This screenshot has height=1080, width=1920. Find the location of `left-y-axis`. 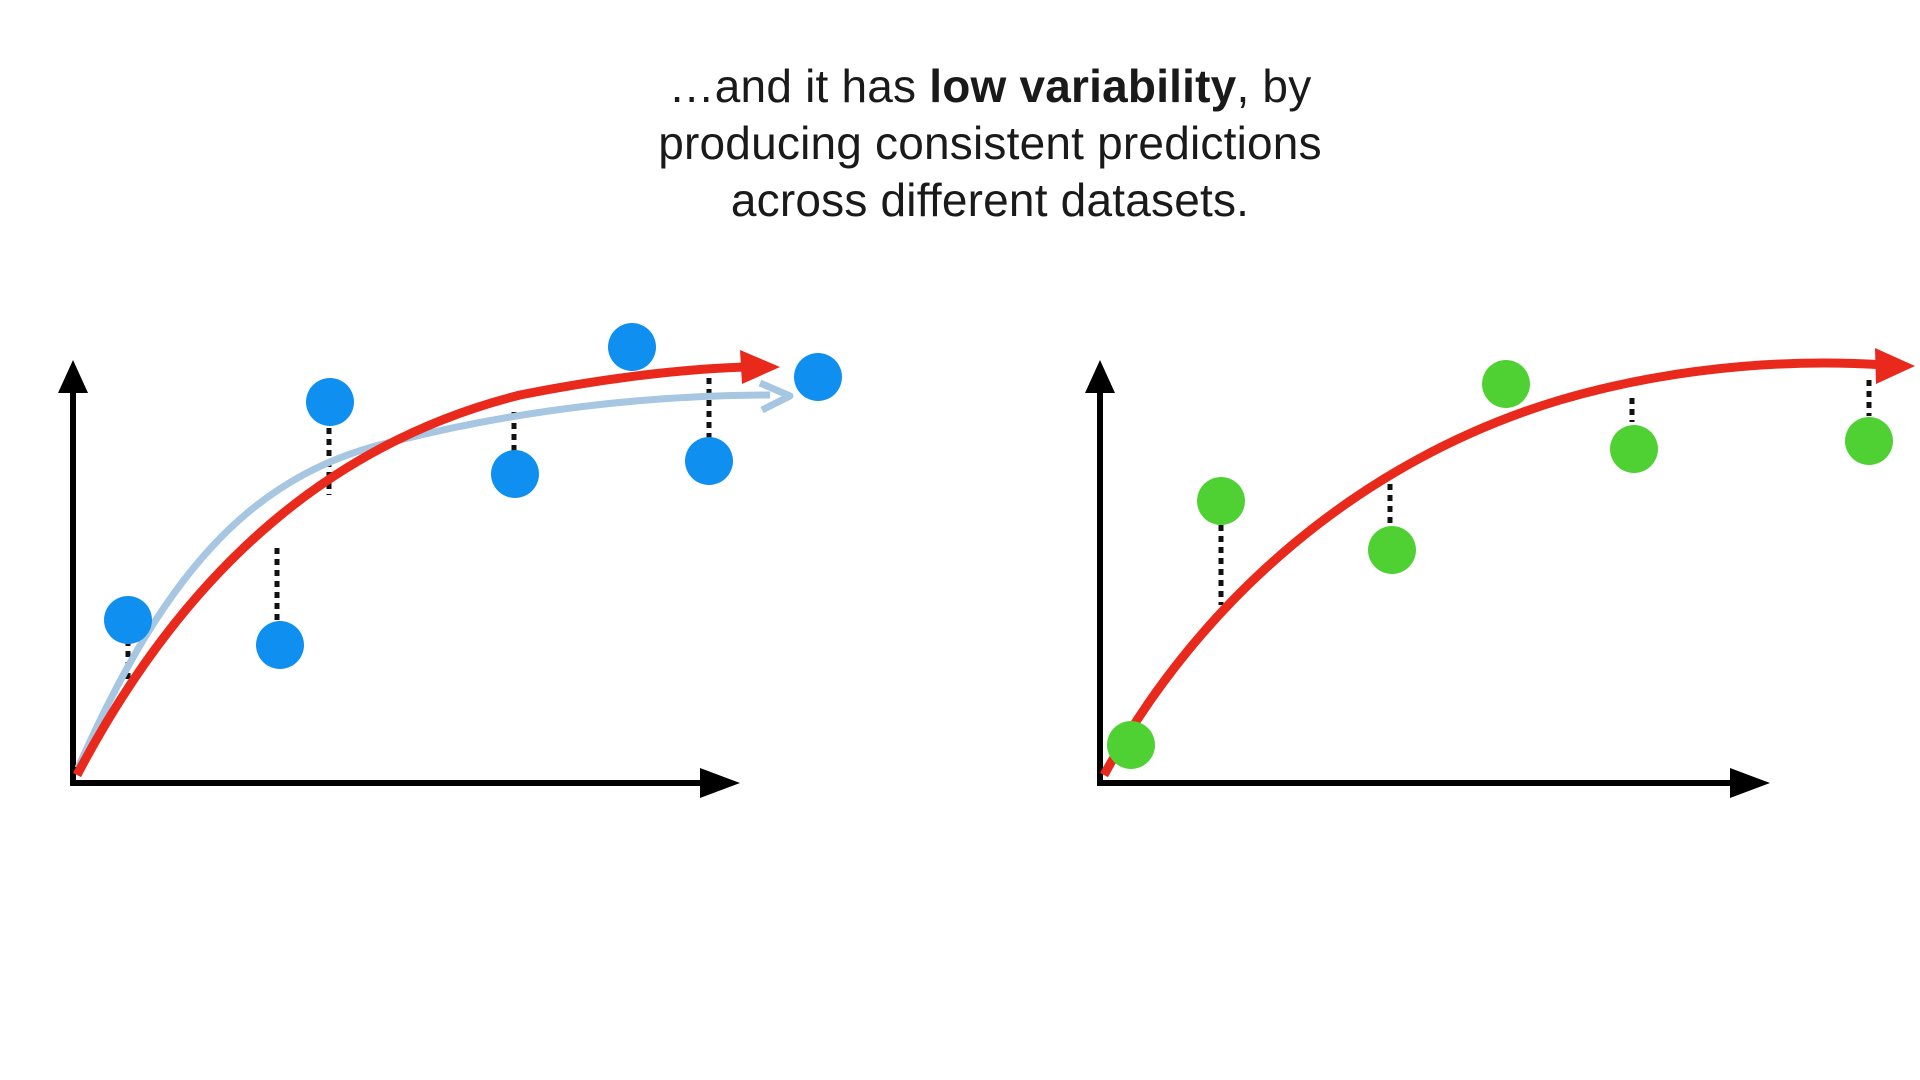

left-y-axis is located at coordinates (73, 571).